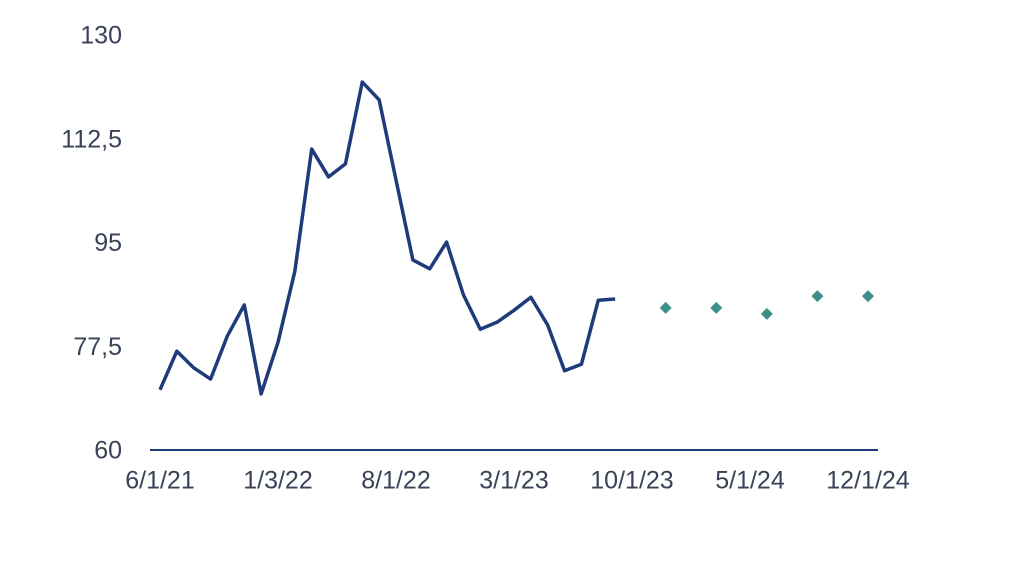  I want to click on x-tick-label: 8/1/22, so click(396, 481).